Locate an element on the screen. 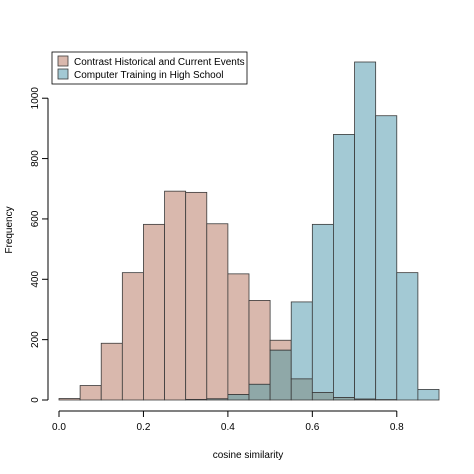 The image size is (474, 474). y-tick-label: 1000 is located at coordinates (35, 98).